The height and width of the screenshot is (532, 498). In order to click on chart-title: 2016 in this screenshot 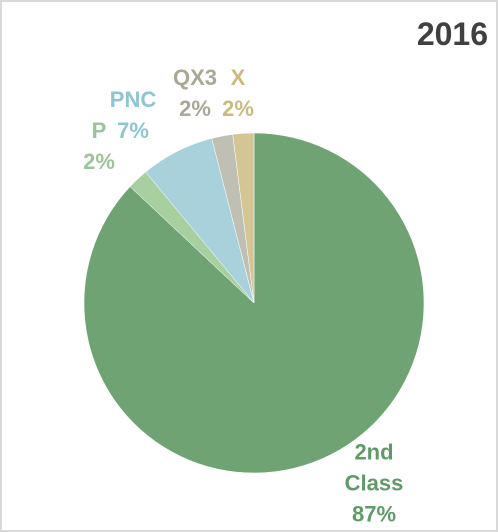, I will do `click(452, 34)`.